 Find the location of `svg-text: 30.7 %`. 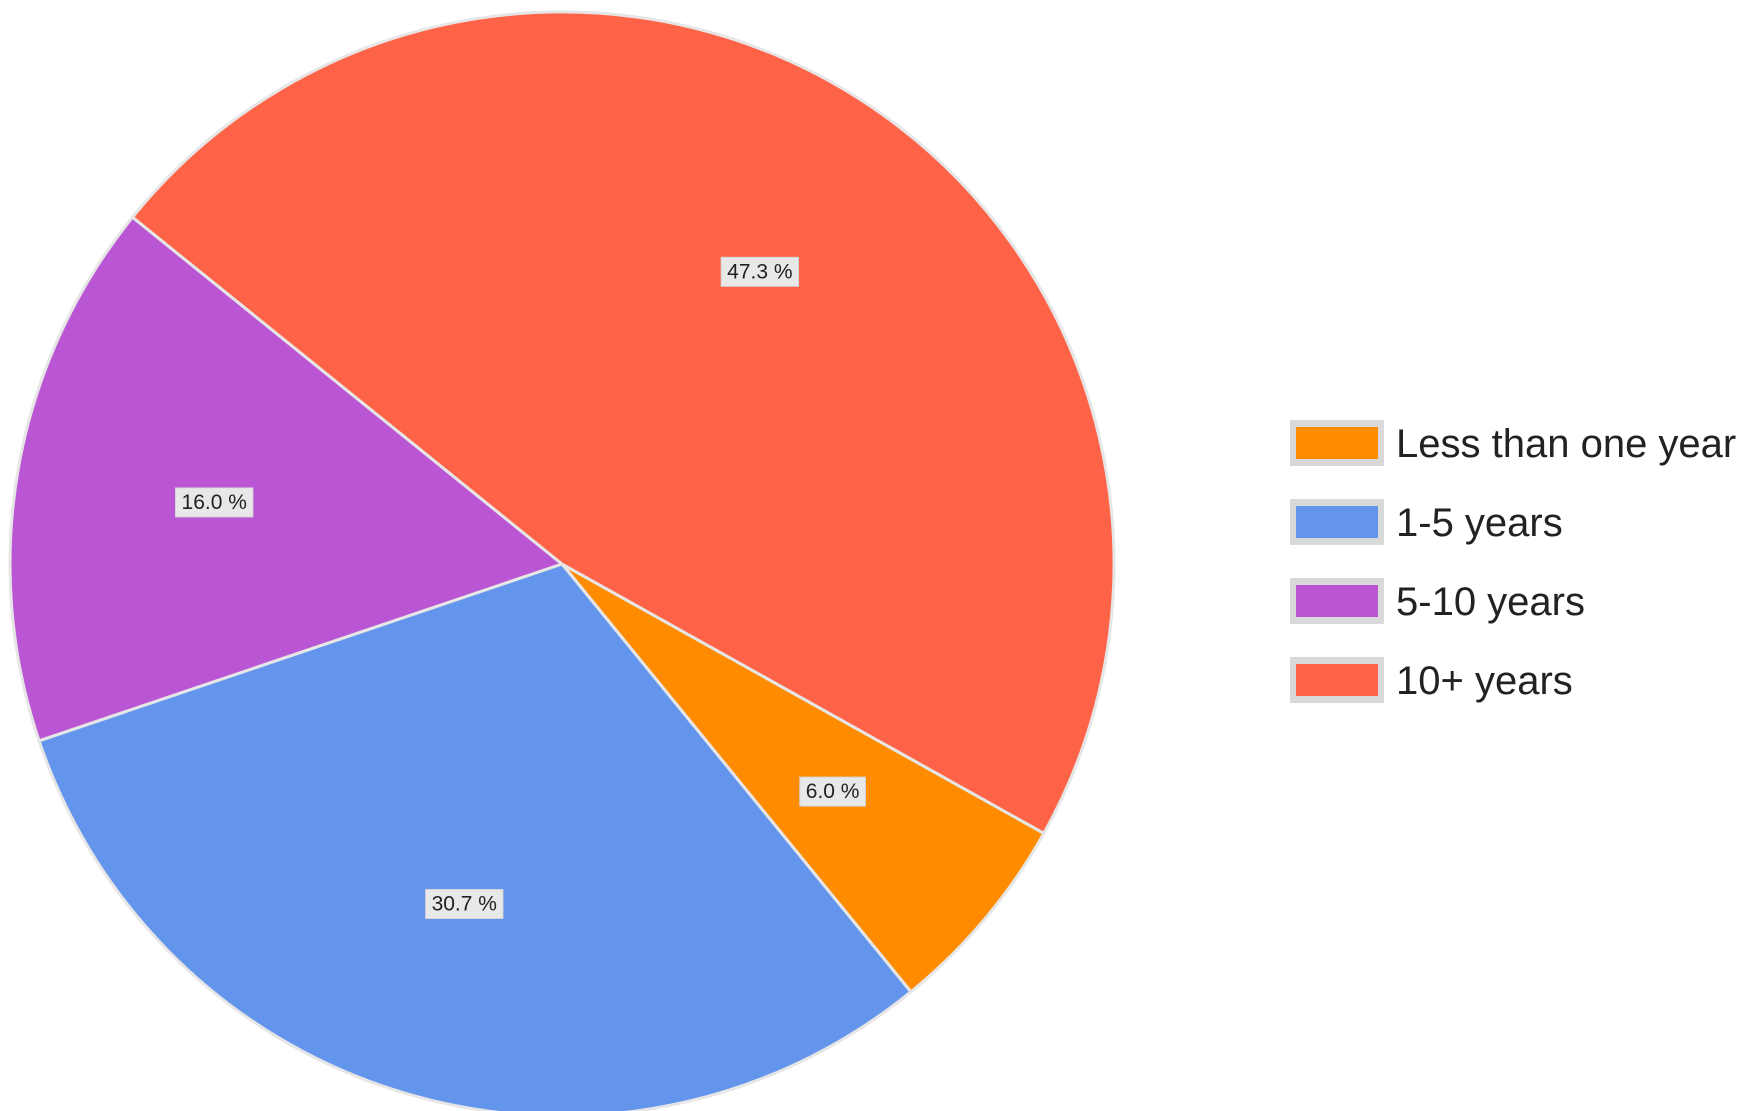

svg-text: 30.7 % is located at coordinates (464, 903).